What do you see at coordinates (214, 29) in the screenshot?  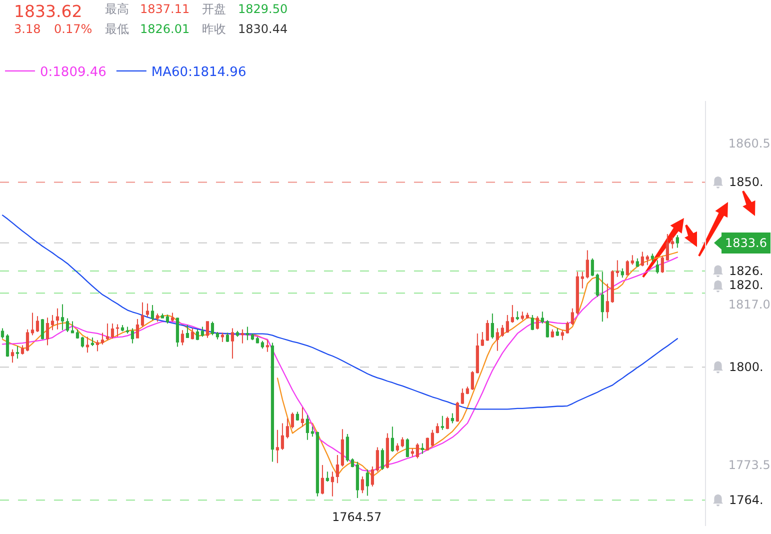 I see `text: 昨收` at bounding box center [214, 29].